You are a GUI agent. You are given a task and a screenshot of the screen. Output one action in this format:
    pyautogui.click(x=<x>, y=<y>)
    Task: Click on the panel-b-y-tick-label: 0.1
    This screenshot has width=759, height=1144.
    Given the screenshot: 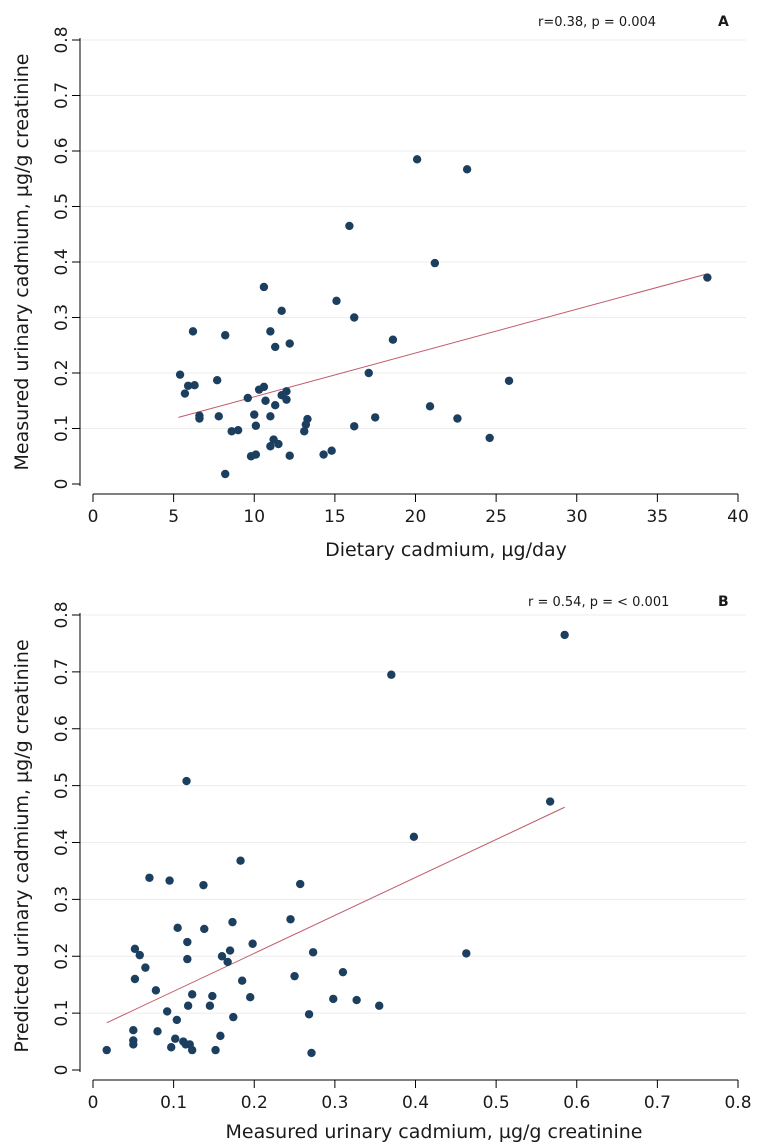 What is the action you would take?
    pyautogui.click(x=62, y=1013)
    